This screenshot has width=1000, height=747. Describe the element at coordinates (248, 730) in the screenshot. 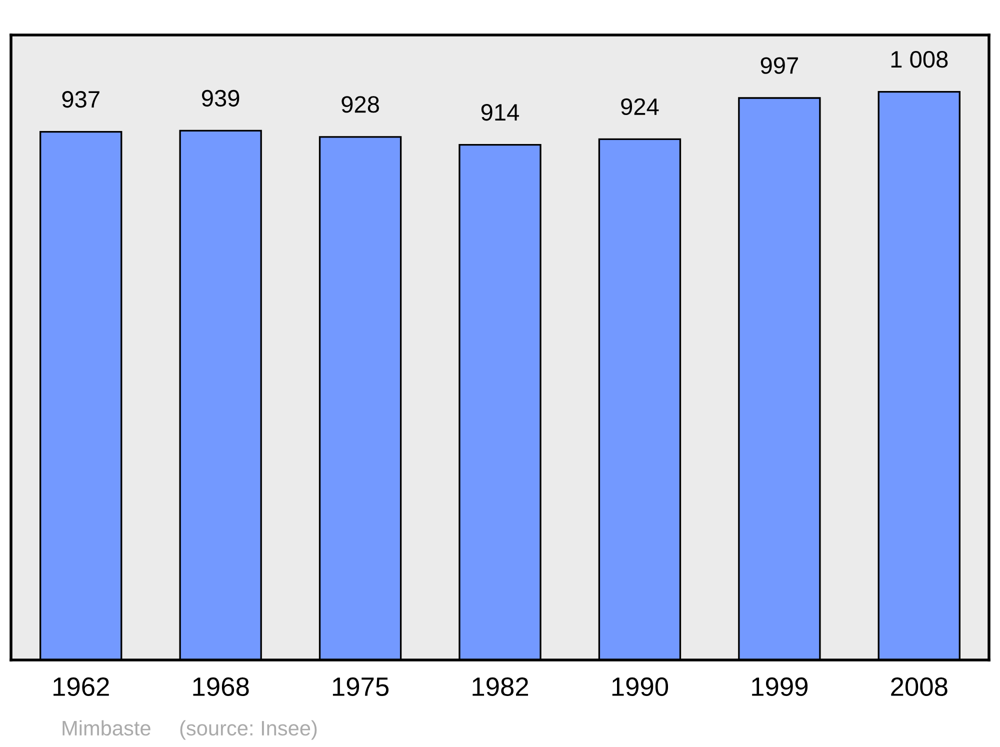

I see `text: (source: Insee)` at that location.